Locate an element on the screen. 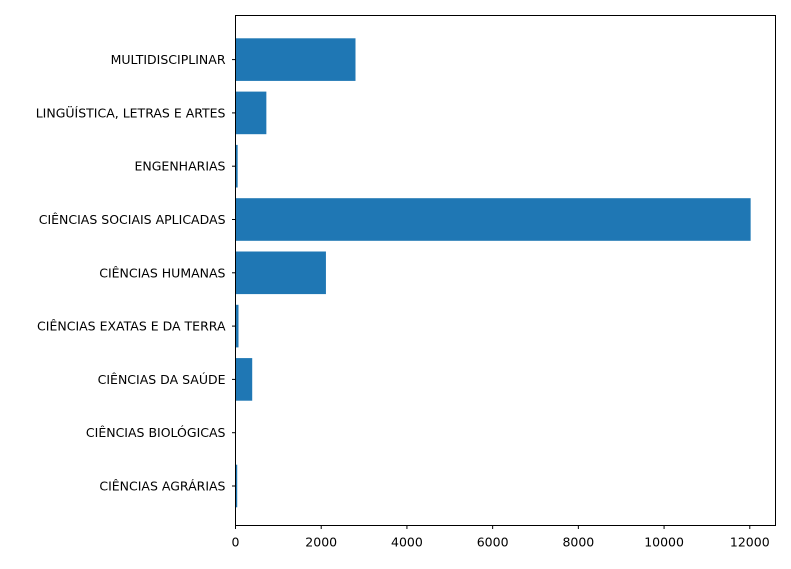 This screenshot has width=791, height=569. x-tick-label-0: 0 is located at coordinates (236, 542).